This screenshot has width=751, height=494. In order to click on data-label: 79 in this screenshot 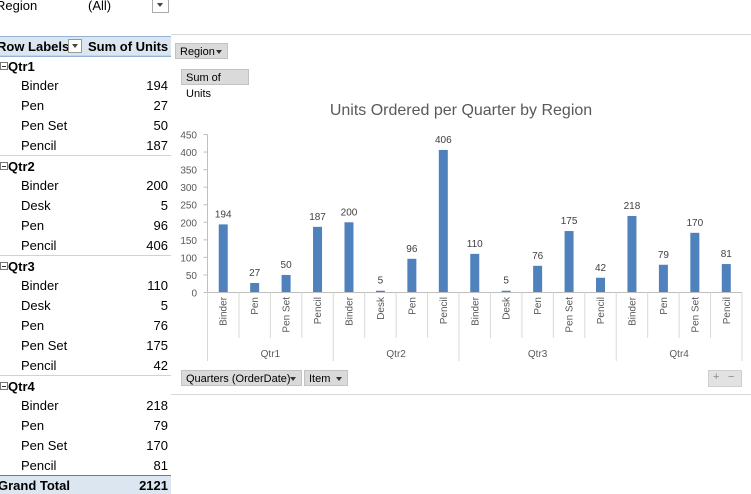, I will do `click(664, 255)`.